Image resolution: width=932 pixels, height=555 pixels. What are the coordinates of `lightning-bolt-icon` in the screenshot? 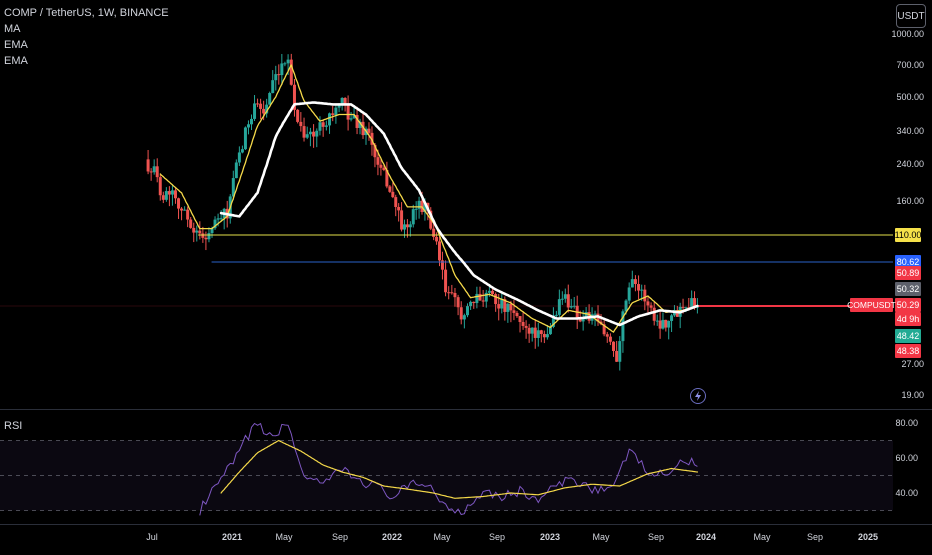 It's located at (698, 396).